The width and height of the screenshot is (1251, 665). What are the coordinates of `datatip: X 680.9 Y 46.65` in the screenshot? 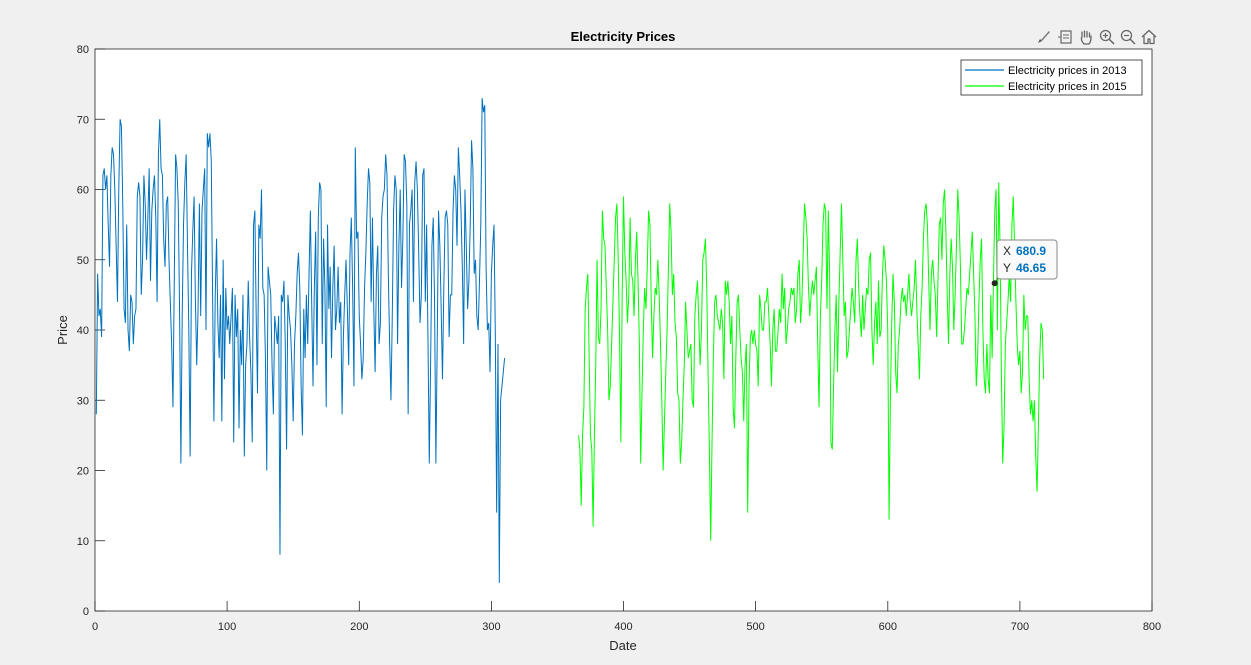 It's located at (1024, 263).